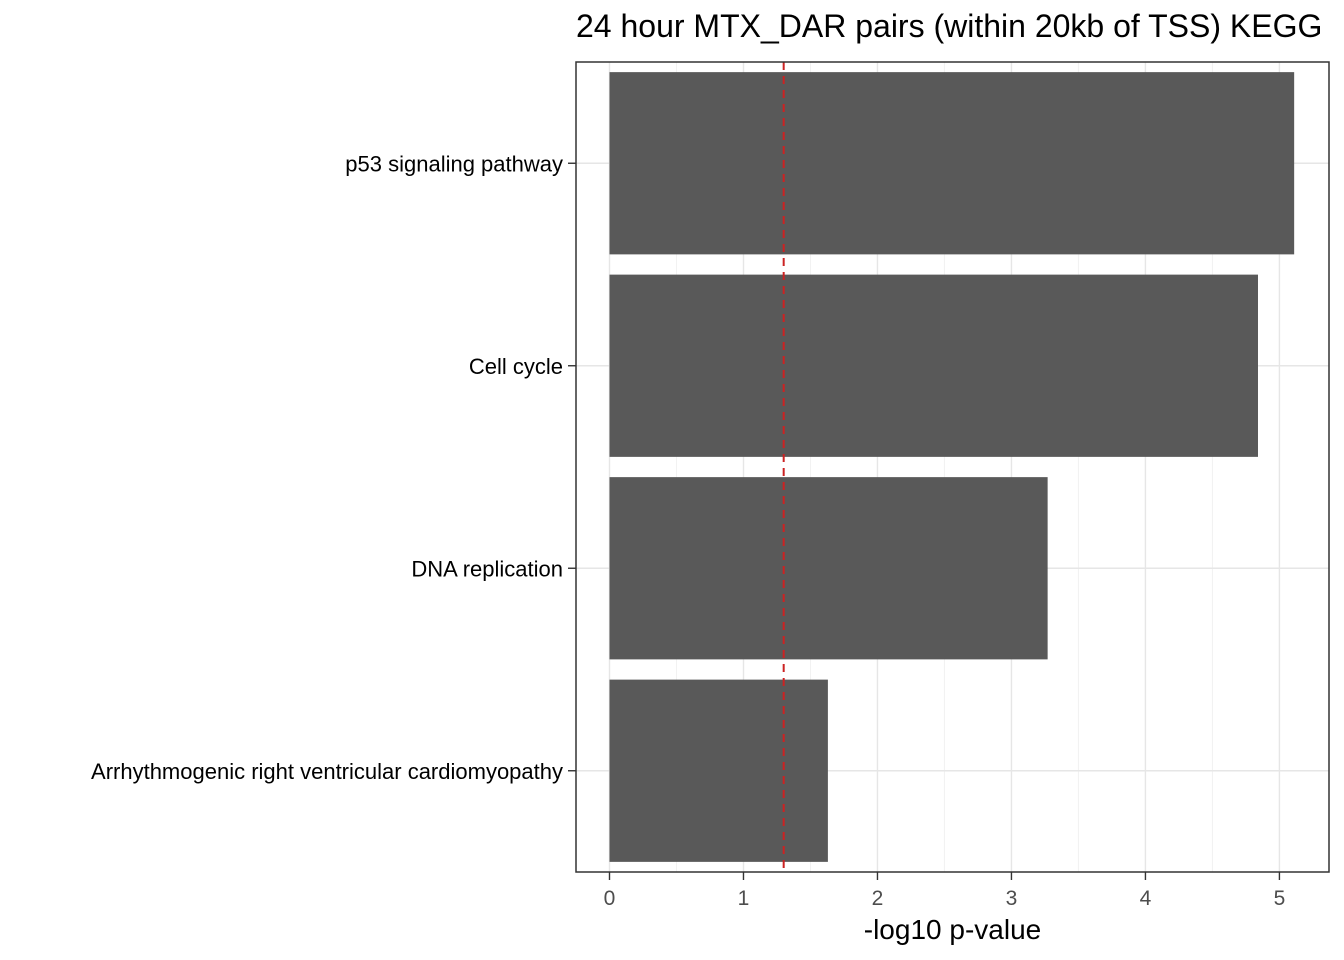 The height and width of the screenshot is (960, 1344). I want to click on x-tick-label-4: 4, so click(1146, 898).